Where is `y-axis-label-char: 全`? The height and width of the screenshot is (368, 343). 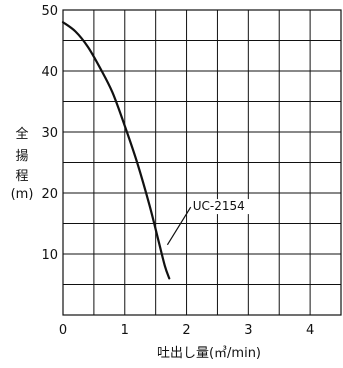
y-axis-label-char: 全 is located at coordinates (21, 134).